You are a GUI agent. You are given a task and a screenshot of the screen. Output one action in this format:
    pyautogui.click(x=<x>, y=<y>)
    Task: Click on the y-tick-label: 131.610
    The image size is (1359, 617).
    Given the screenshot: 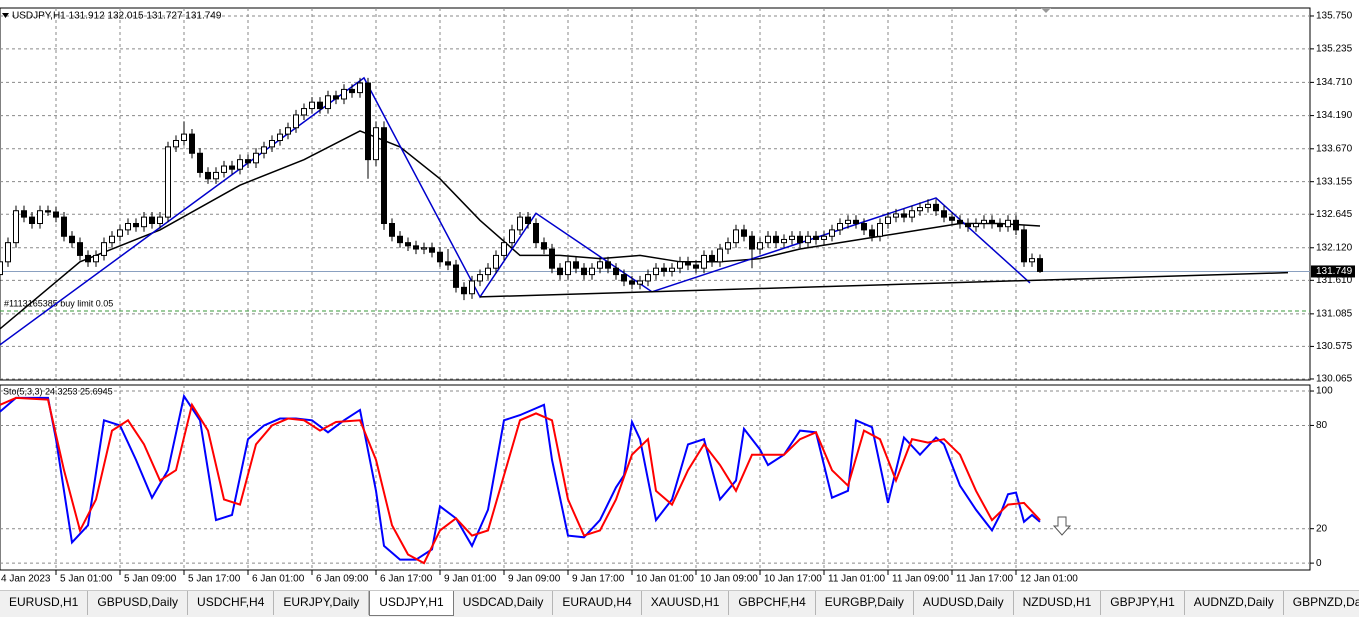 What is the action you would take?
    pyautogui.click(x=1334, y=280)
    